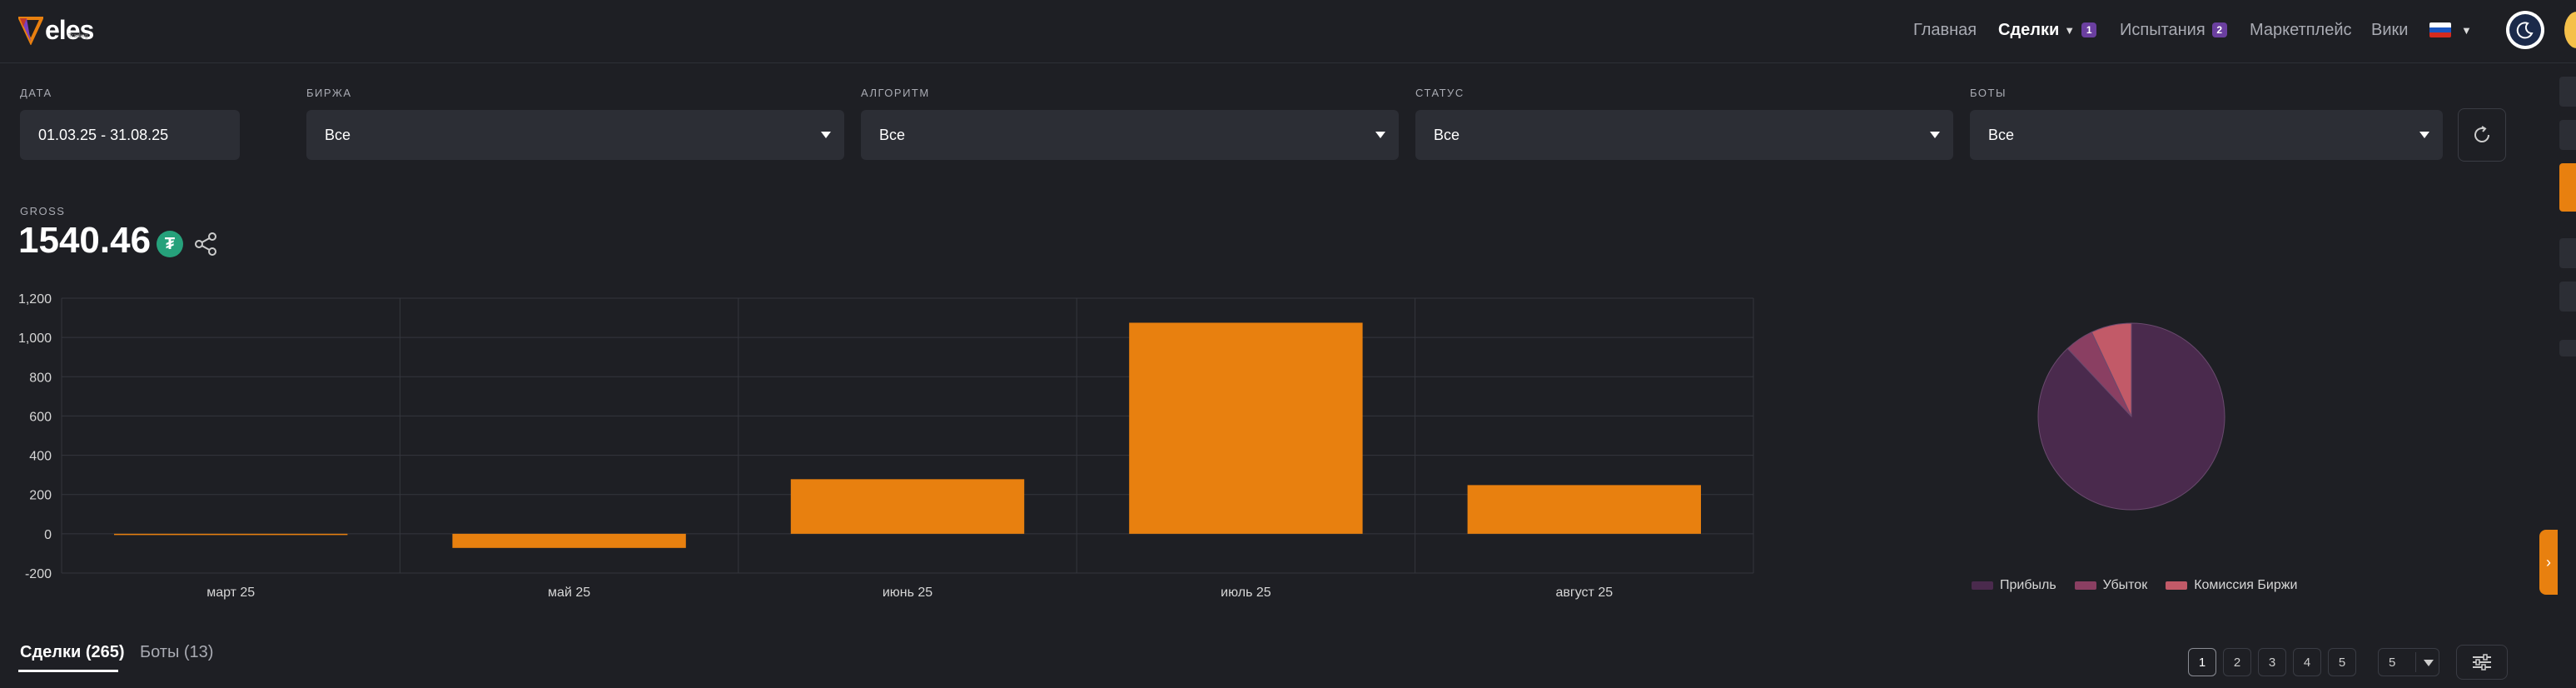 The height and width of the screenshot is (688, 2576). I want to click on y-tick-label: -200, so click(38, 574).